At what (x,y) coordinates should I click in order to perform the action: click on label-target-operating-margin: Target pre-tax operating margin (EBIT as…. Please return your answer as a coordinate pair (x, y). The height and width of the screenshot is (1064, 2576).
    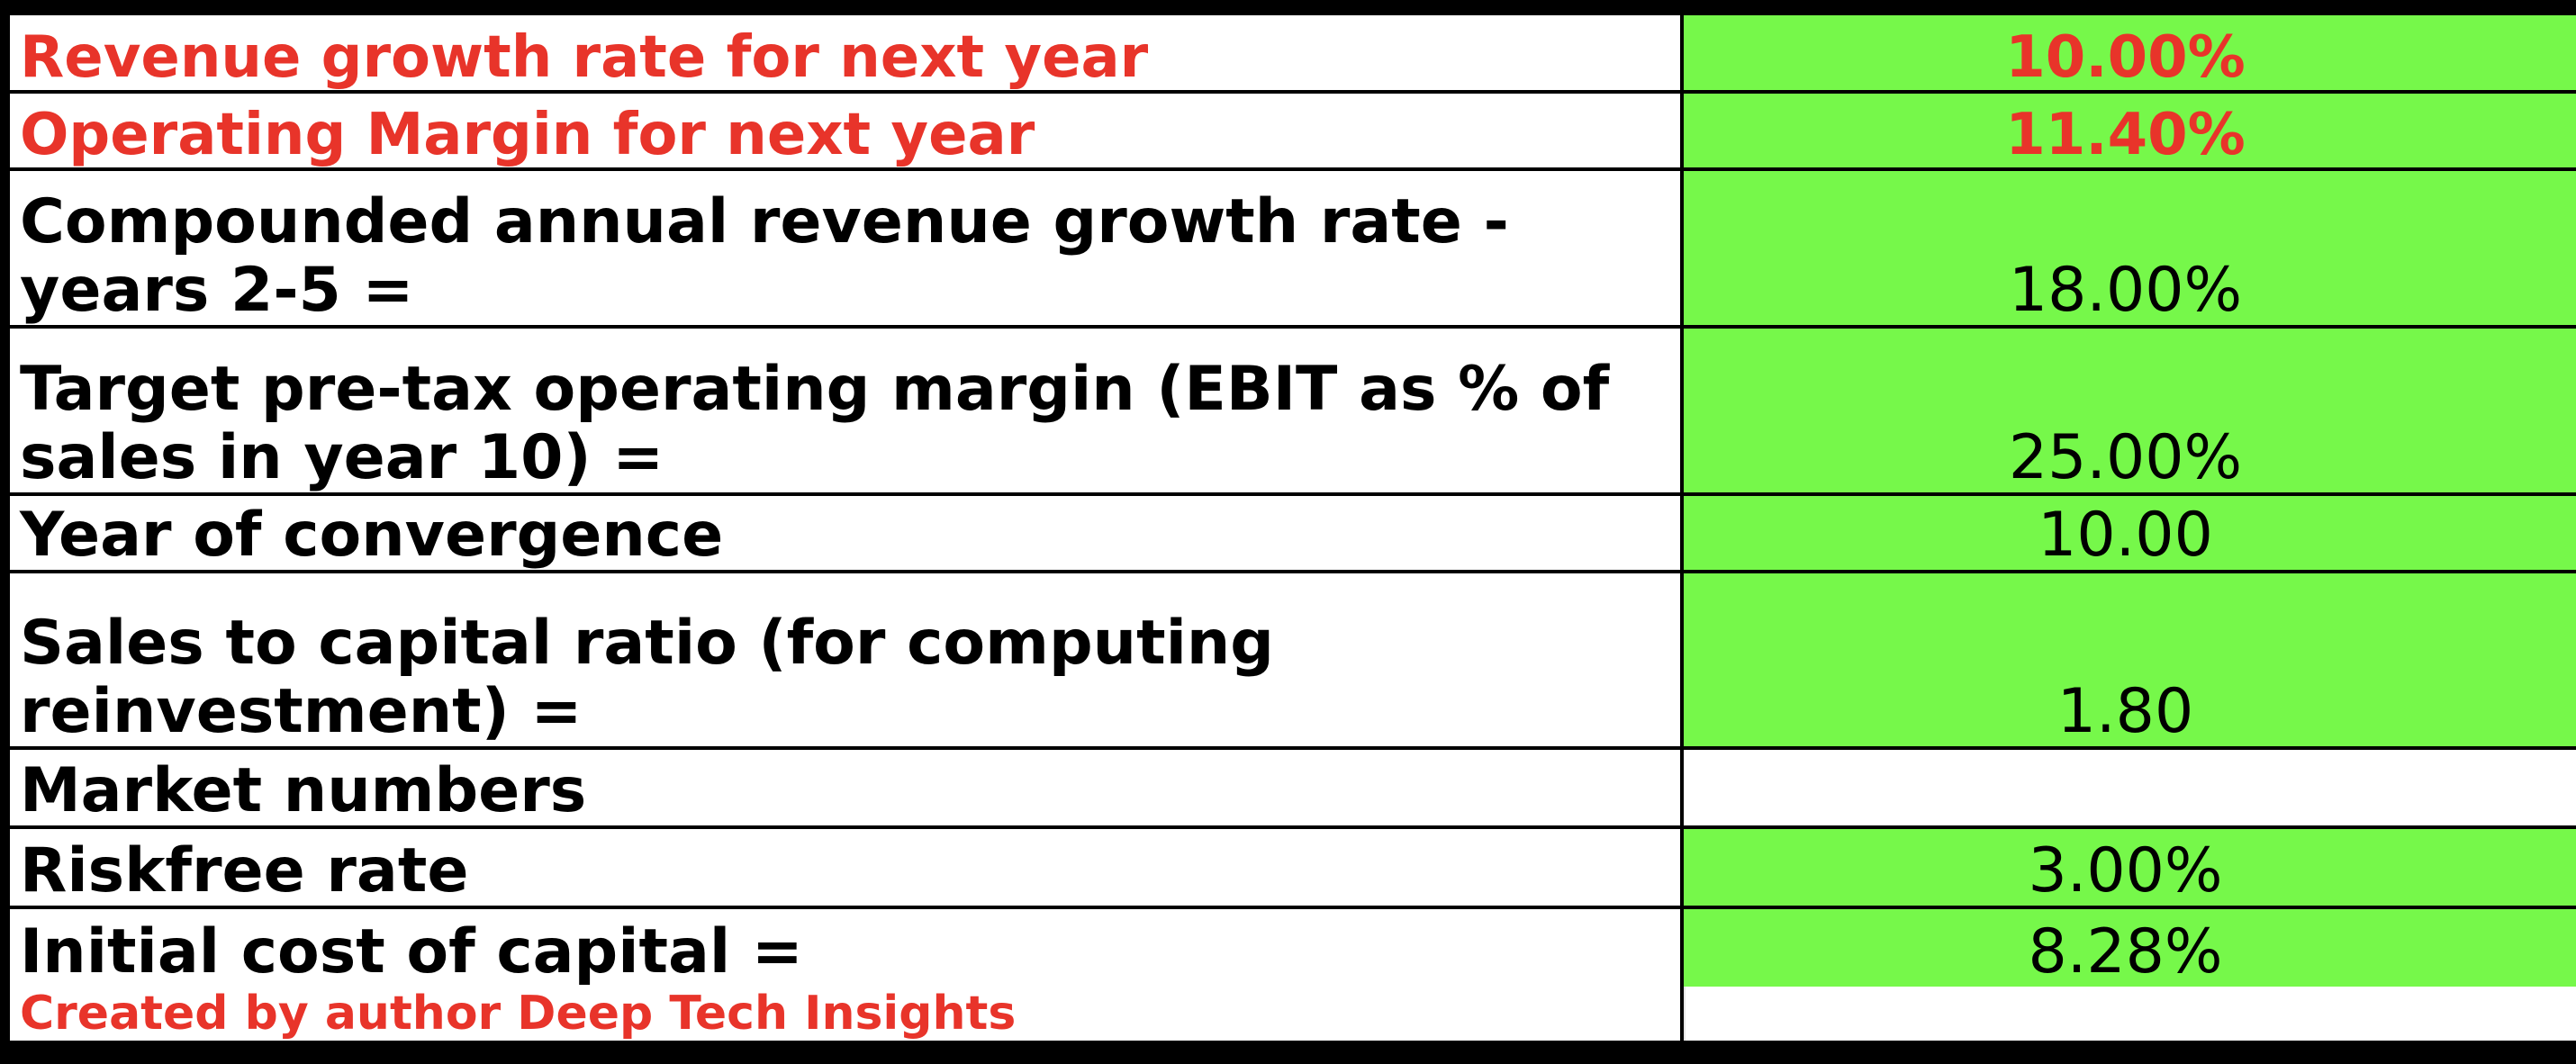
    Looking at the image, I should click on (845, 410).